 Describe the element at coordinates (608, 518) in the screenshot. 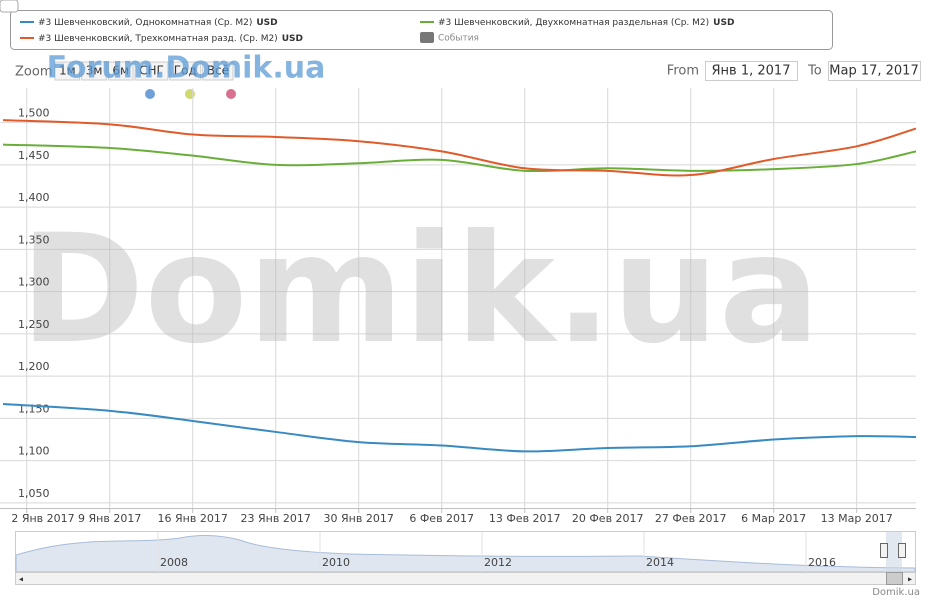

I see `x-tick-label: 20 Фев 2017` at that location.